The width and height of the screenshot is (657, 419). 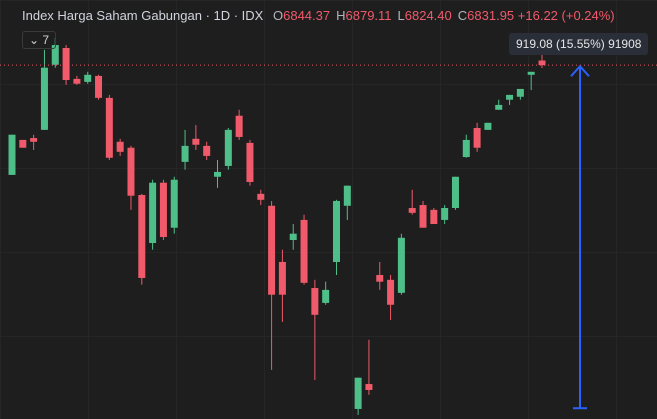 I want to click on field-value: 6824.40, so click(x=428, y=15).